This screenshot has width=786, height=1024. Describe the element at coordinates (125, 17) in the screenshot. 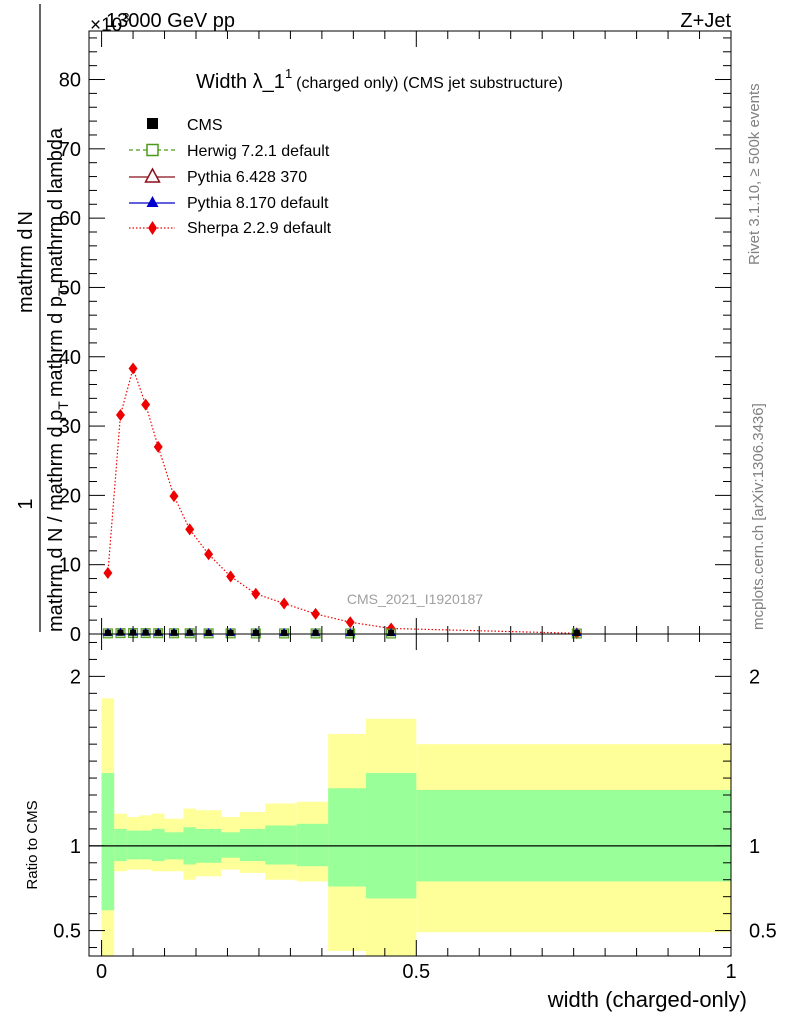

I see `header-exponent-power: 3` at that location.